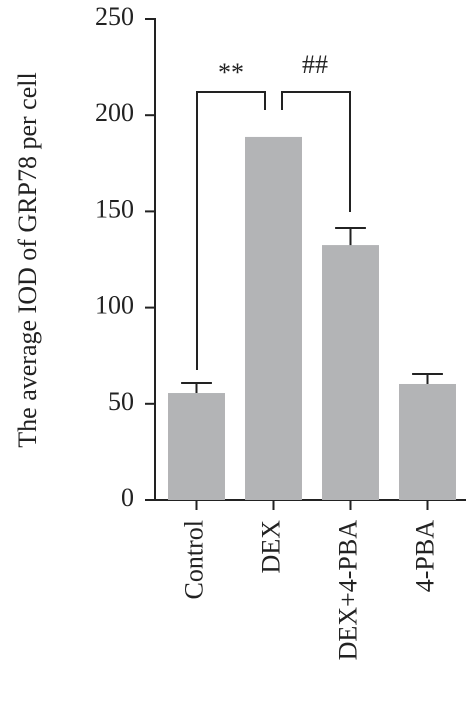 This screenshot has height=702, width=468. What do you see at coordinates (114, 208) in the screenshot?
I see `y-tick-label: 150` at bounding box center [114, 208].